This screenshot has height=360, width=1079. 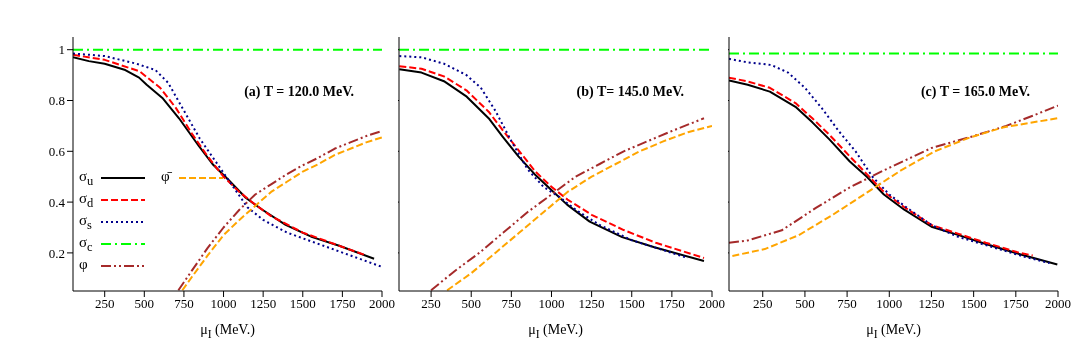 I want to click on legend-label: σ$_{d}$, so click(x=87, y=201).